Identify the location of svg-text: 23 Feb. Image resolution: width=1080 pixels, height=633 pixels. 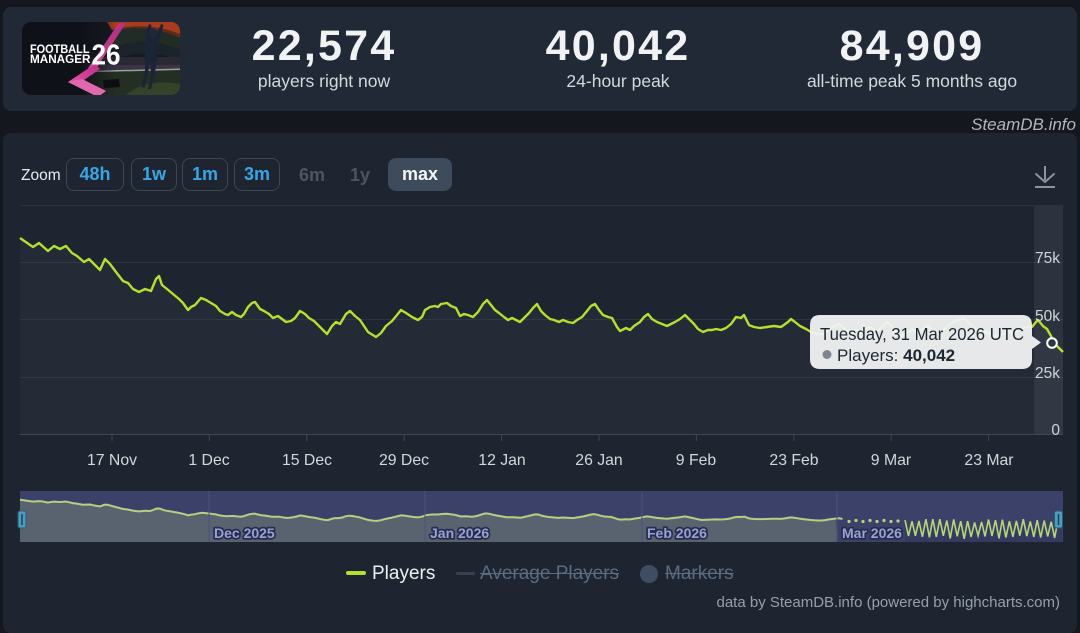
(793, 460).